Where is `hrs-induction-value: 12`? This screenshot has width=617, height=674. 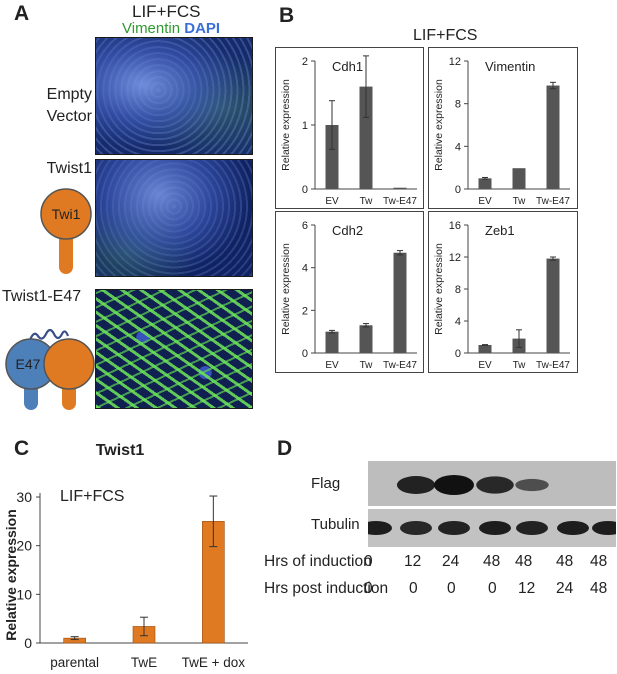 hrs-induction-value: 12 is located at coordinates (413, 561).